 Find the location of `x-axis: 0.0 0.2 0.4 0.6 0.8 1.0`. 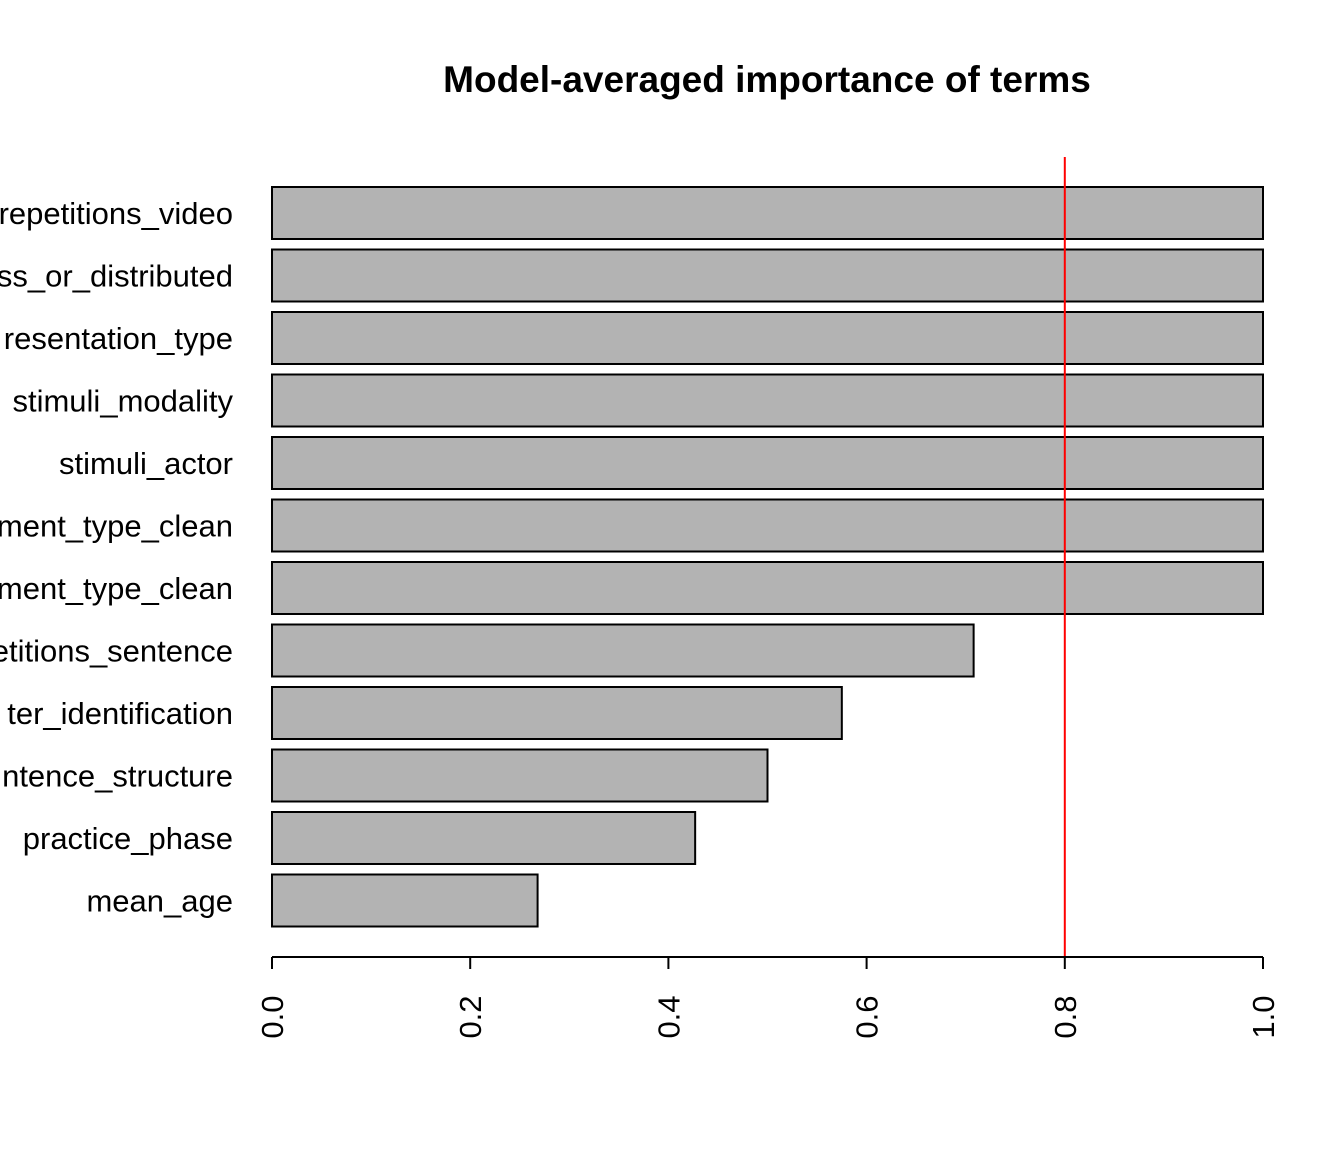

x-axis: 0.0 0.2 0.4 0.6 0.8 1.0 is located at coordinates (768, 997).